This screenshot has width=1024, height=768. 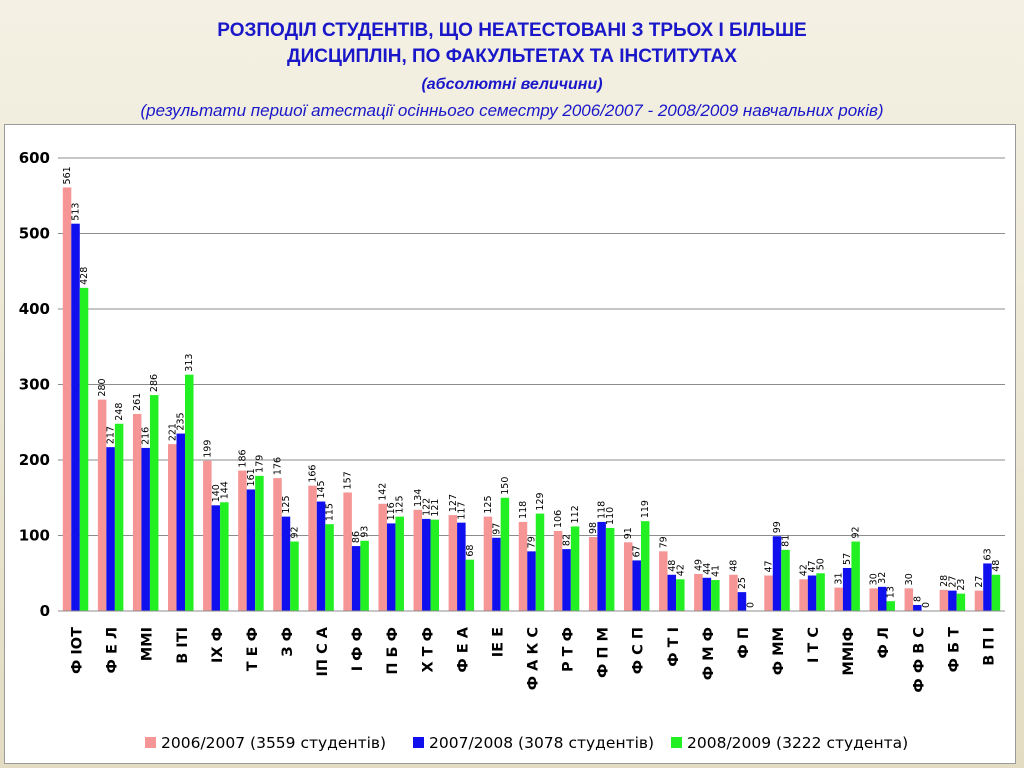 I want to click on data-label: 68, so click(x=470, y=551).